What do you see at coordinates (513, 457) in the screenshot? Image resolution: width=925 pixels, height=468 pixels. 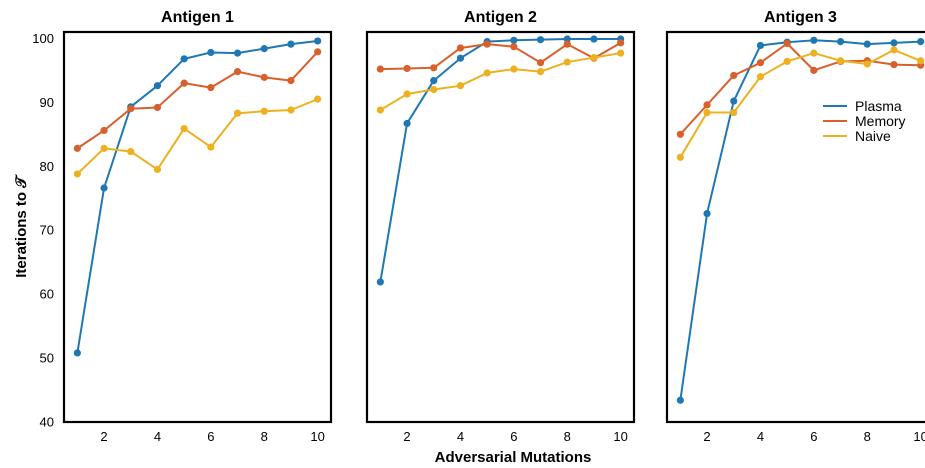 I see `x-axis-label: Adversarial Mutations` at bounding box center [513, 457].